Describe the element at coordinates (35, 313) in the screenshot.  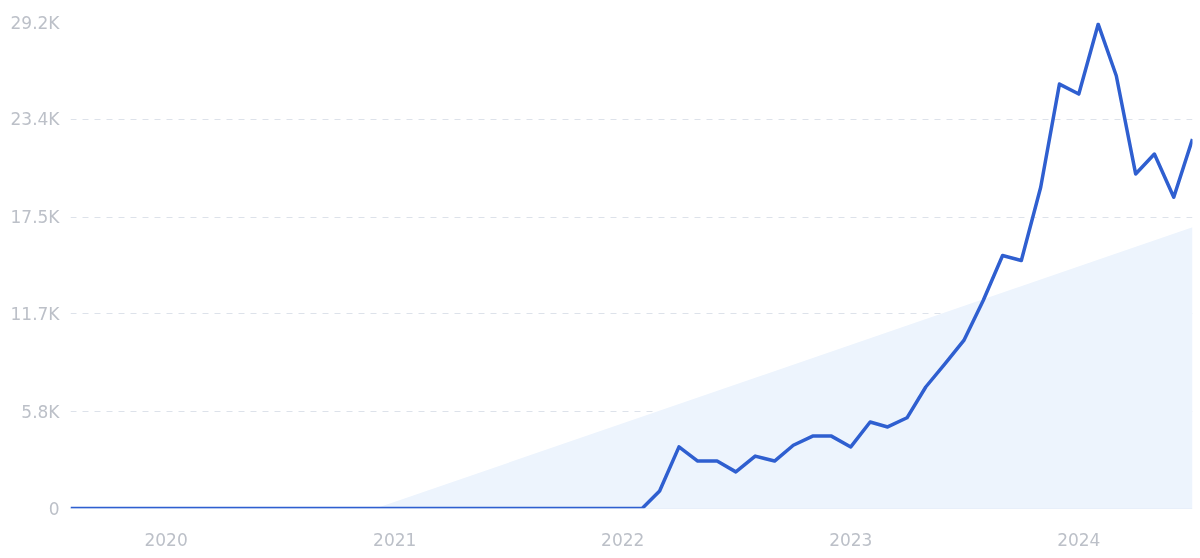
I see `y-tick-label: 11.7K` at that location.